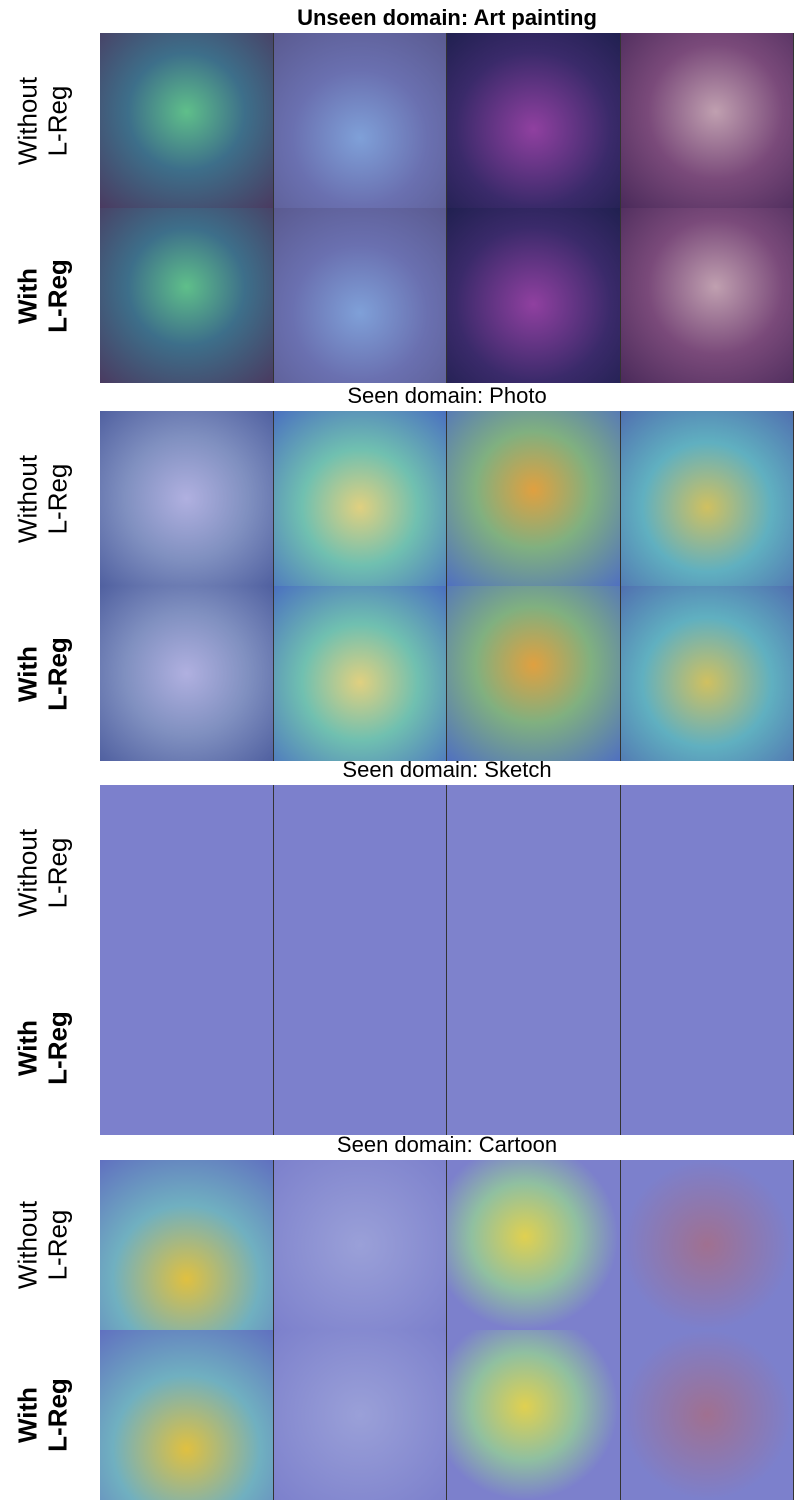 The image size is (794, 1503). I want to click on section-title: Unseen domain: Art painting, so click(447, 18).